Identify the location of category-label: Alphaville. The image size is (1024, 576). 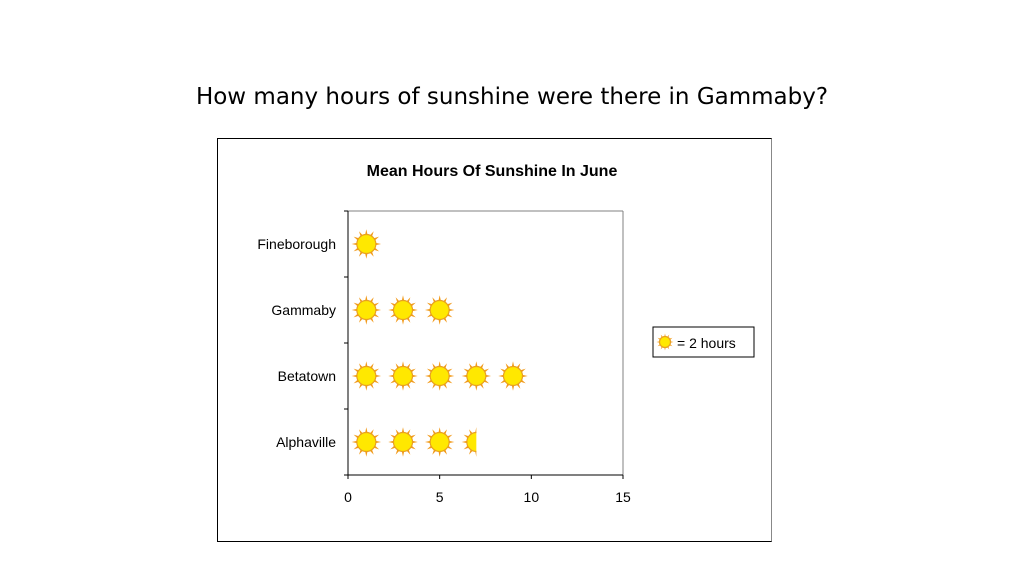
(306, 442).